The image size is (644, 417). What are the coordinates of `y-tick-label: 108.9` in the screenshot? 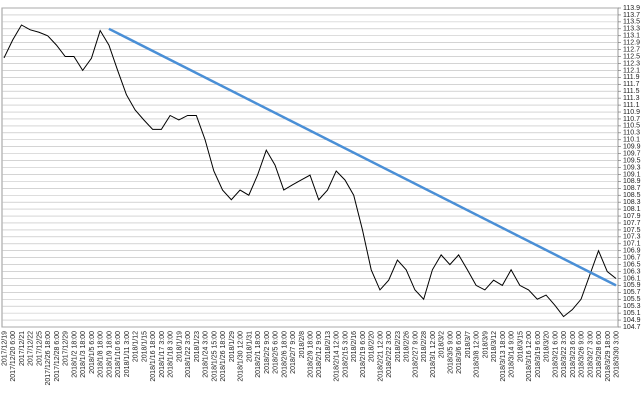 It's located at (632, 181).